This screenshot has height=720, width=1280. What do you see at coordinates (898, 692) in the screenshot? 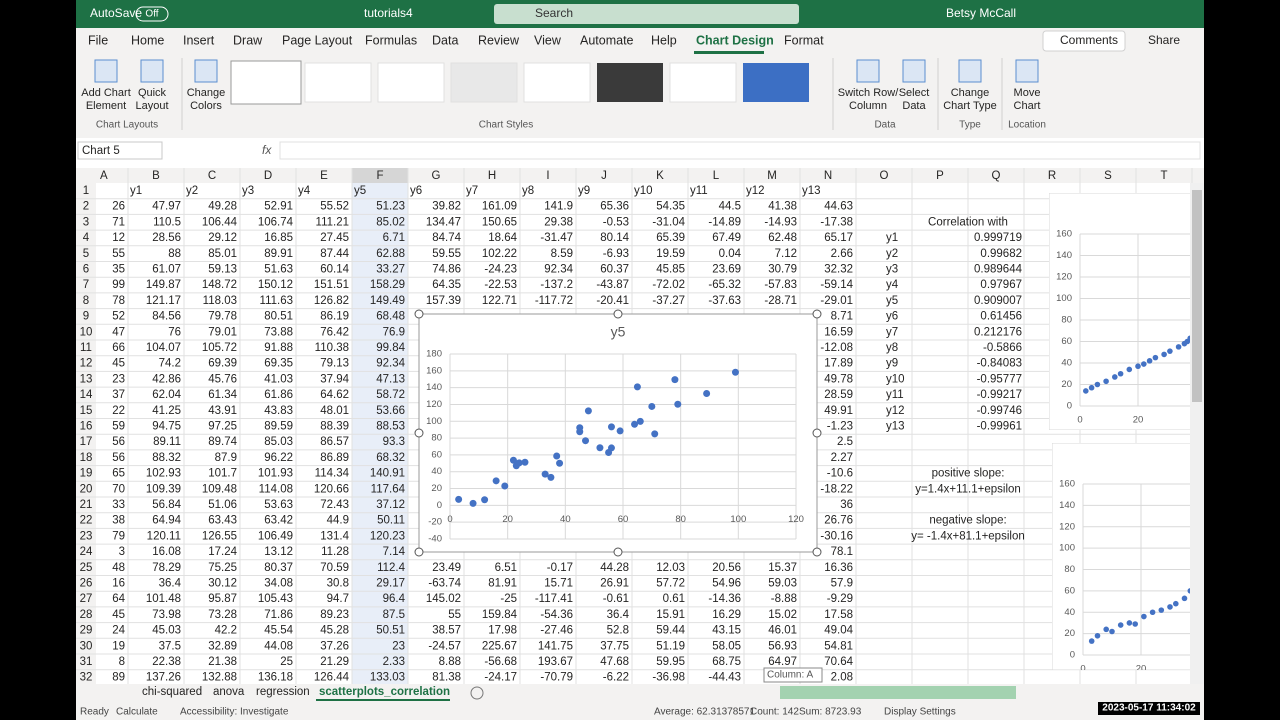
I see `horizontal-scroll-thumb` at bounding box center [898, 692].